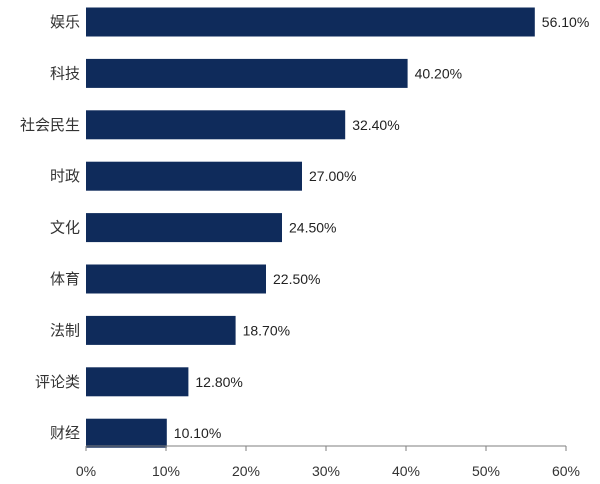 The height and width of the screenshot is (484, 600). I want to click on data-label-6: 18.70%, so click(266, 330).